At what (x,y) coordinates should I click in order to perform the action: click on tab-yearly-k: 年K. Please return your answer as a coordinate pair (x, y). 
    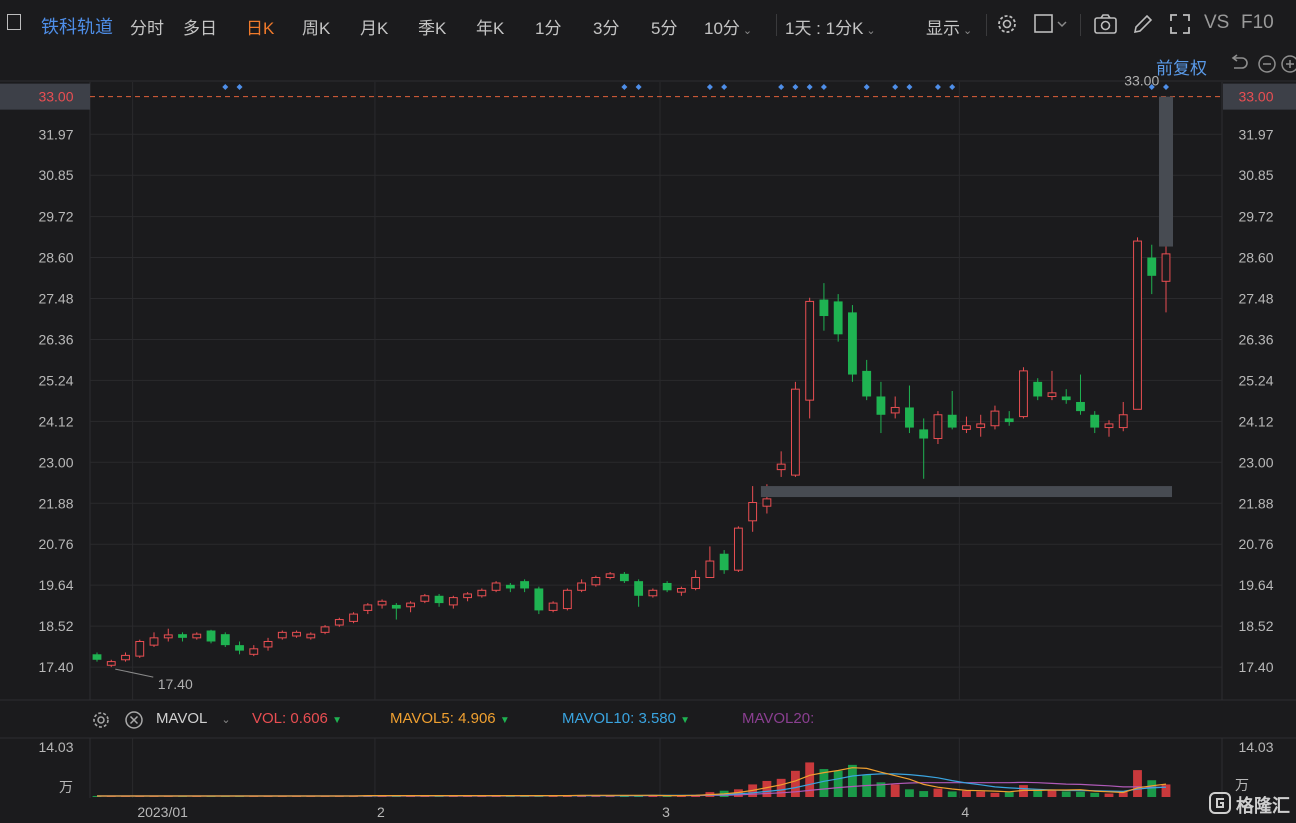
    Looking at the image, I should click on (490, 28).